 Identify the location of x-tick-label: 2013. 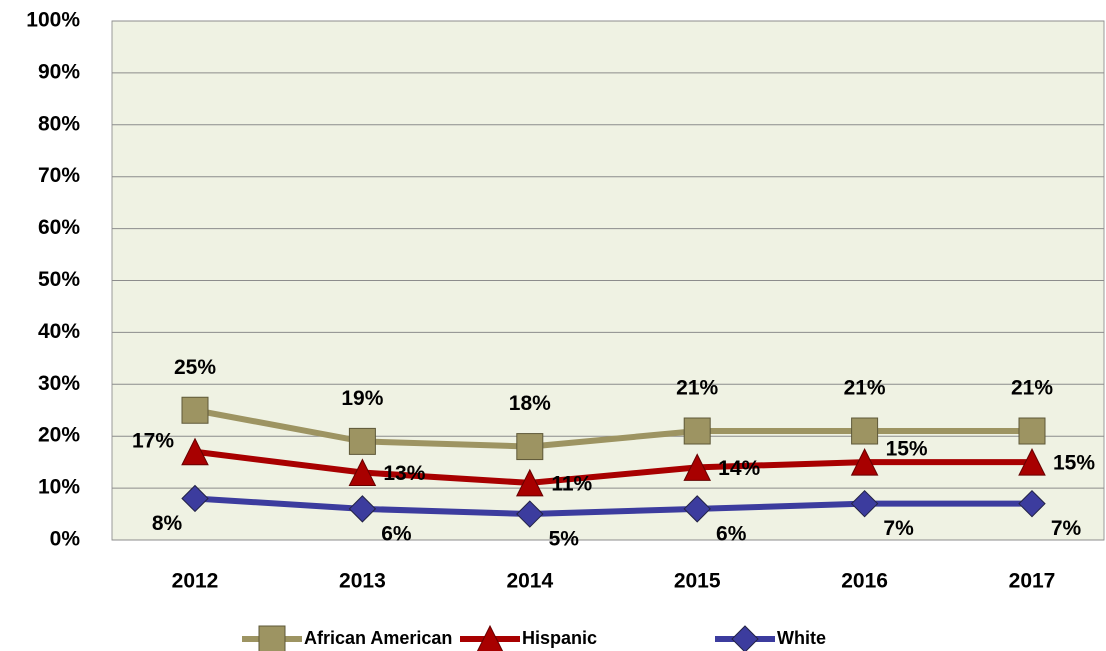
(362, 581).